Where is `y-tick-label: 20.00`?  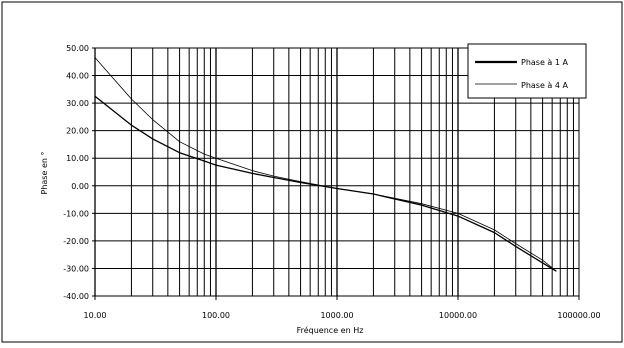 y-tick-label: 20.00 is located at coordinates (77, 131).